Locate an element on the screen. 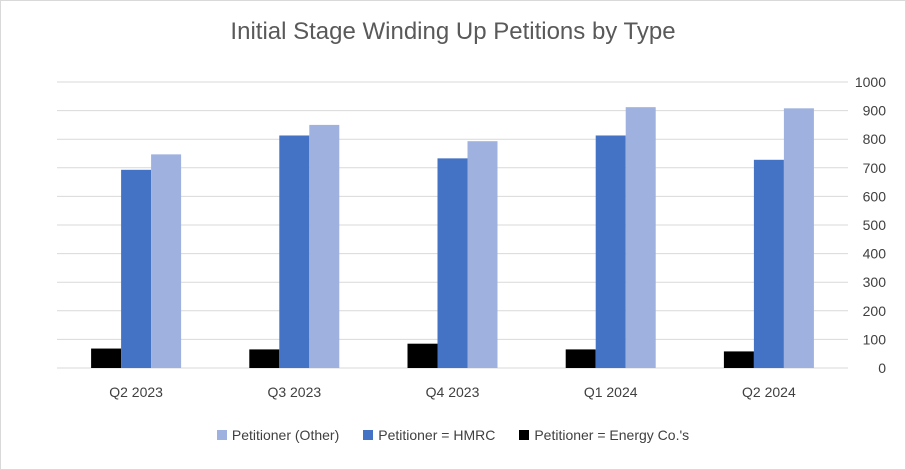 The width and height of the screenshot is (906, 470). y-tick-label: 300 is located at coordinates (875, 282).